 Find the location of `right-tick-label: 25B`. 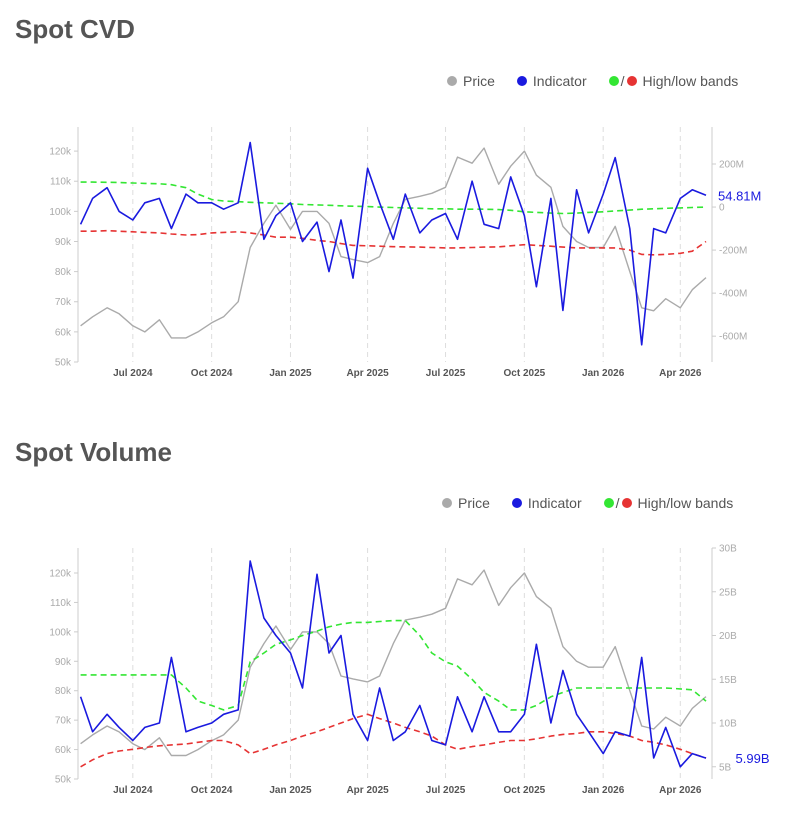

right-tick-label: 25B is located at coordinates (728, 592).